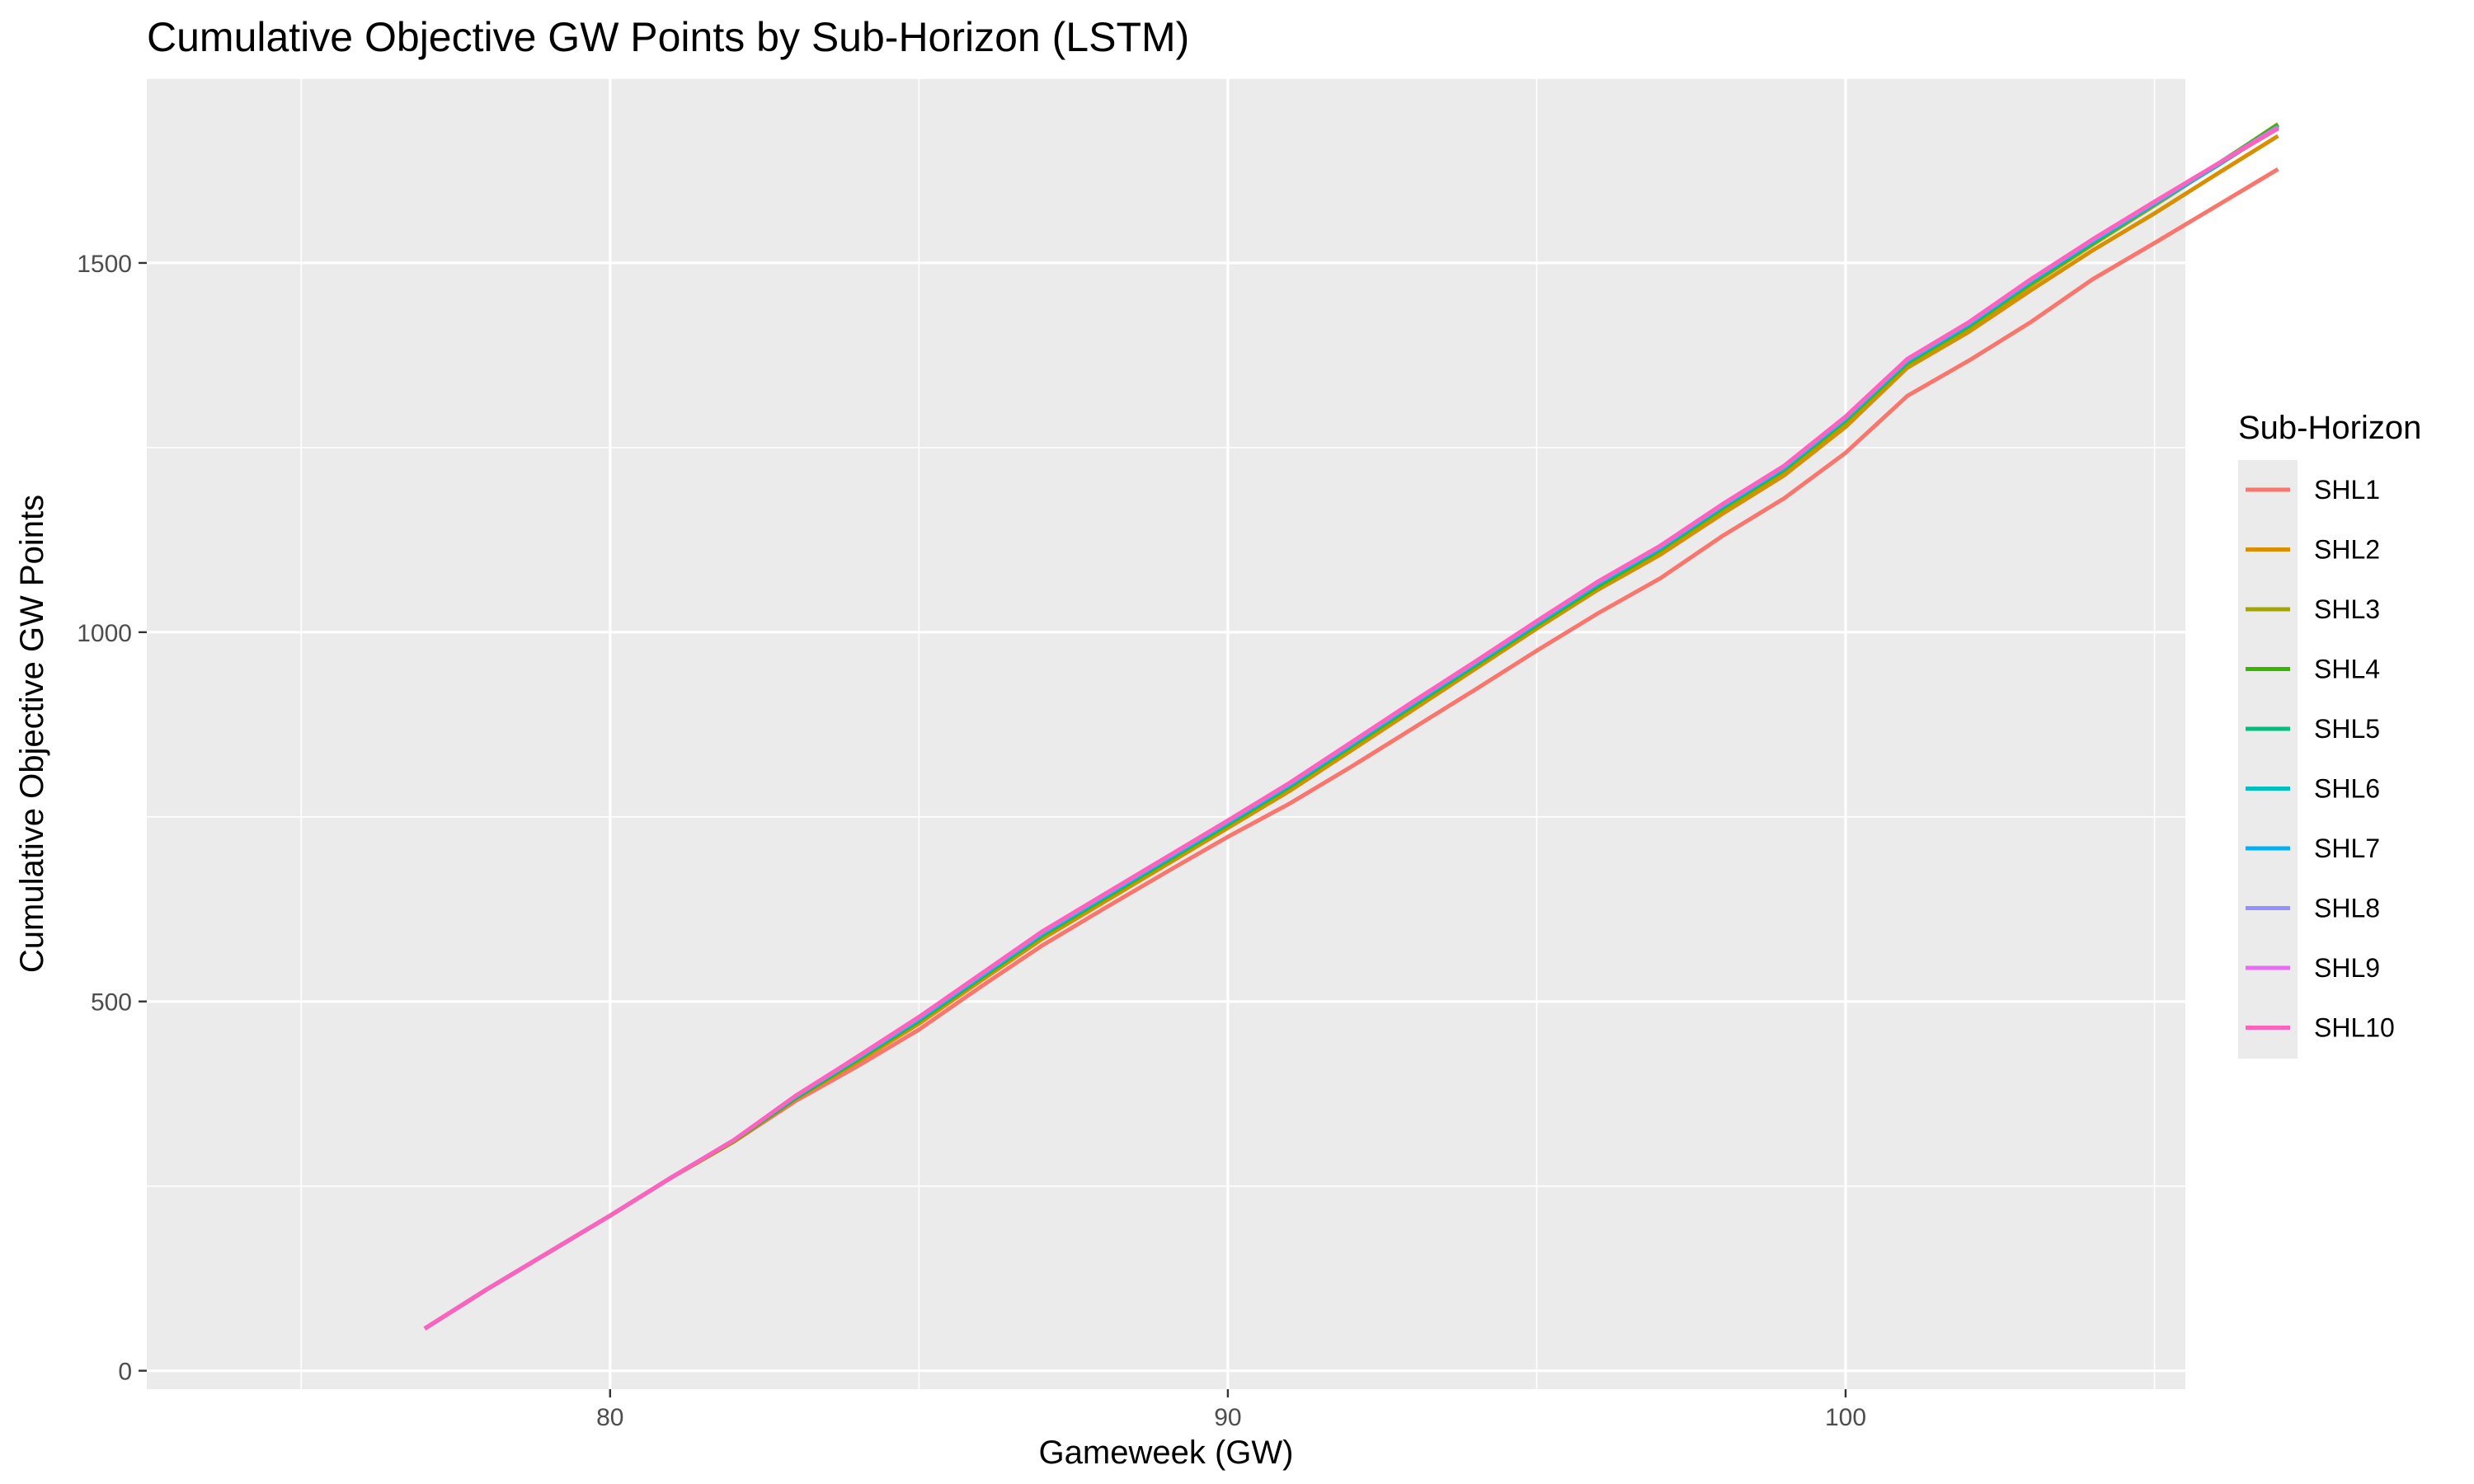 The image size is (2474, 1484). I want to click on legend-label-shl3: SHL3, so click(2347, 609).